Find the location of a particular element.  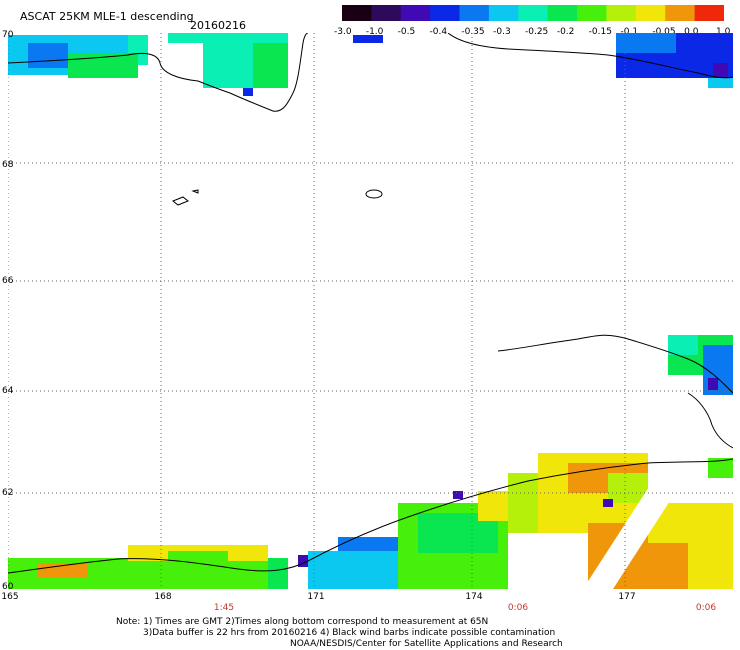

coastline-chukotka is located at coordinates (590, 56).